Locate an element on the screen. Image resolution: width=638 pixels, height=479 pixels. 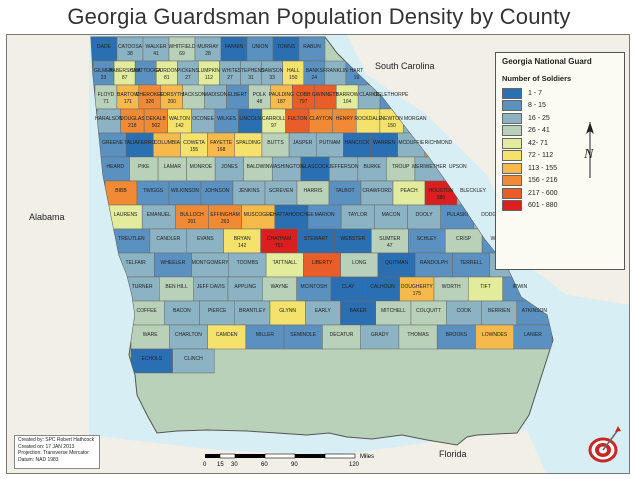
county-ben-hill is located at coordinates (176, 289).